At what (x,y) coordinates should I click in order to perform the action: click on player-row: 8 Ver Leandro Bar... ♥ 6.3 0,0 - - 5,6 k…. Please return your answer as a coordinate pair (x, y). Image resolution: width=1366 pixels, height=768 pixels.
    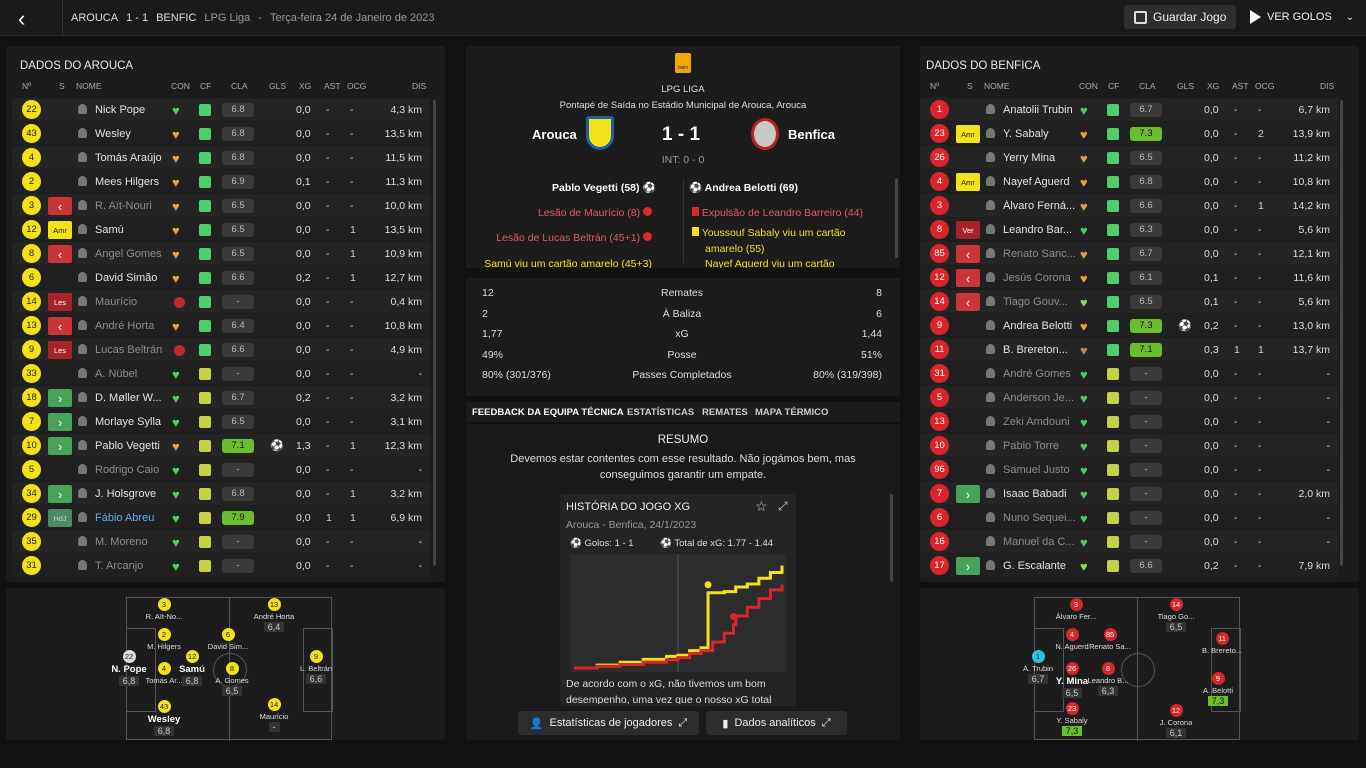
    Looking at the image, I should click on (1129, 230).